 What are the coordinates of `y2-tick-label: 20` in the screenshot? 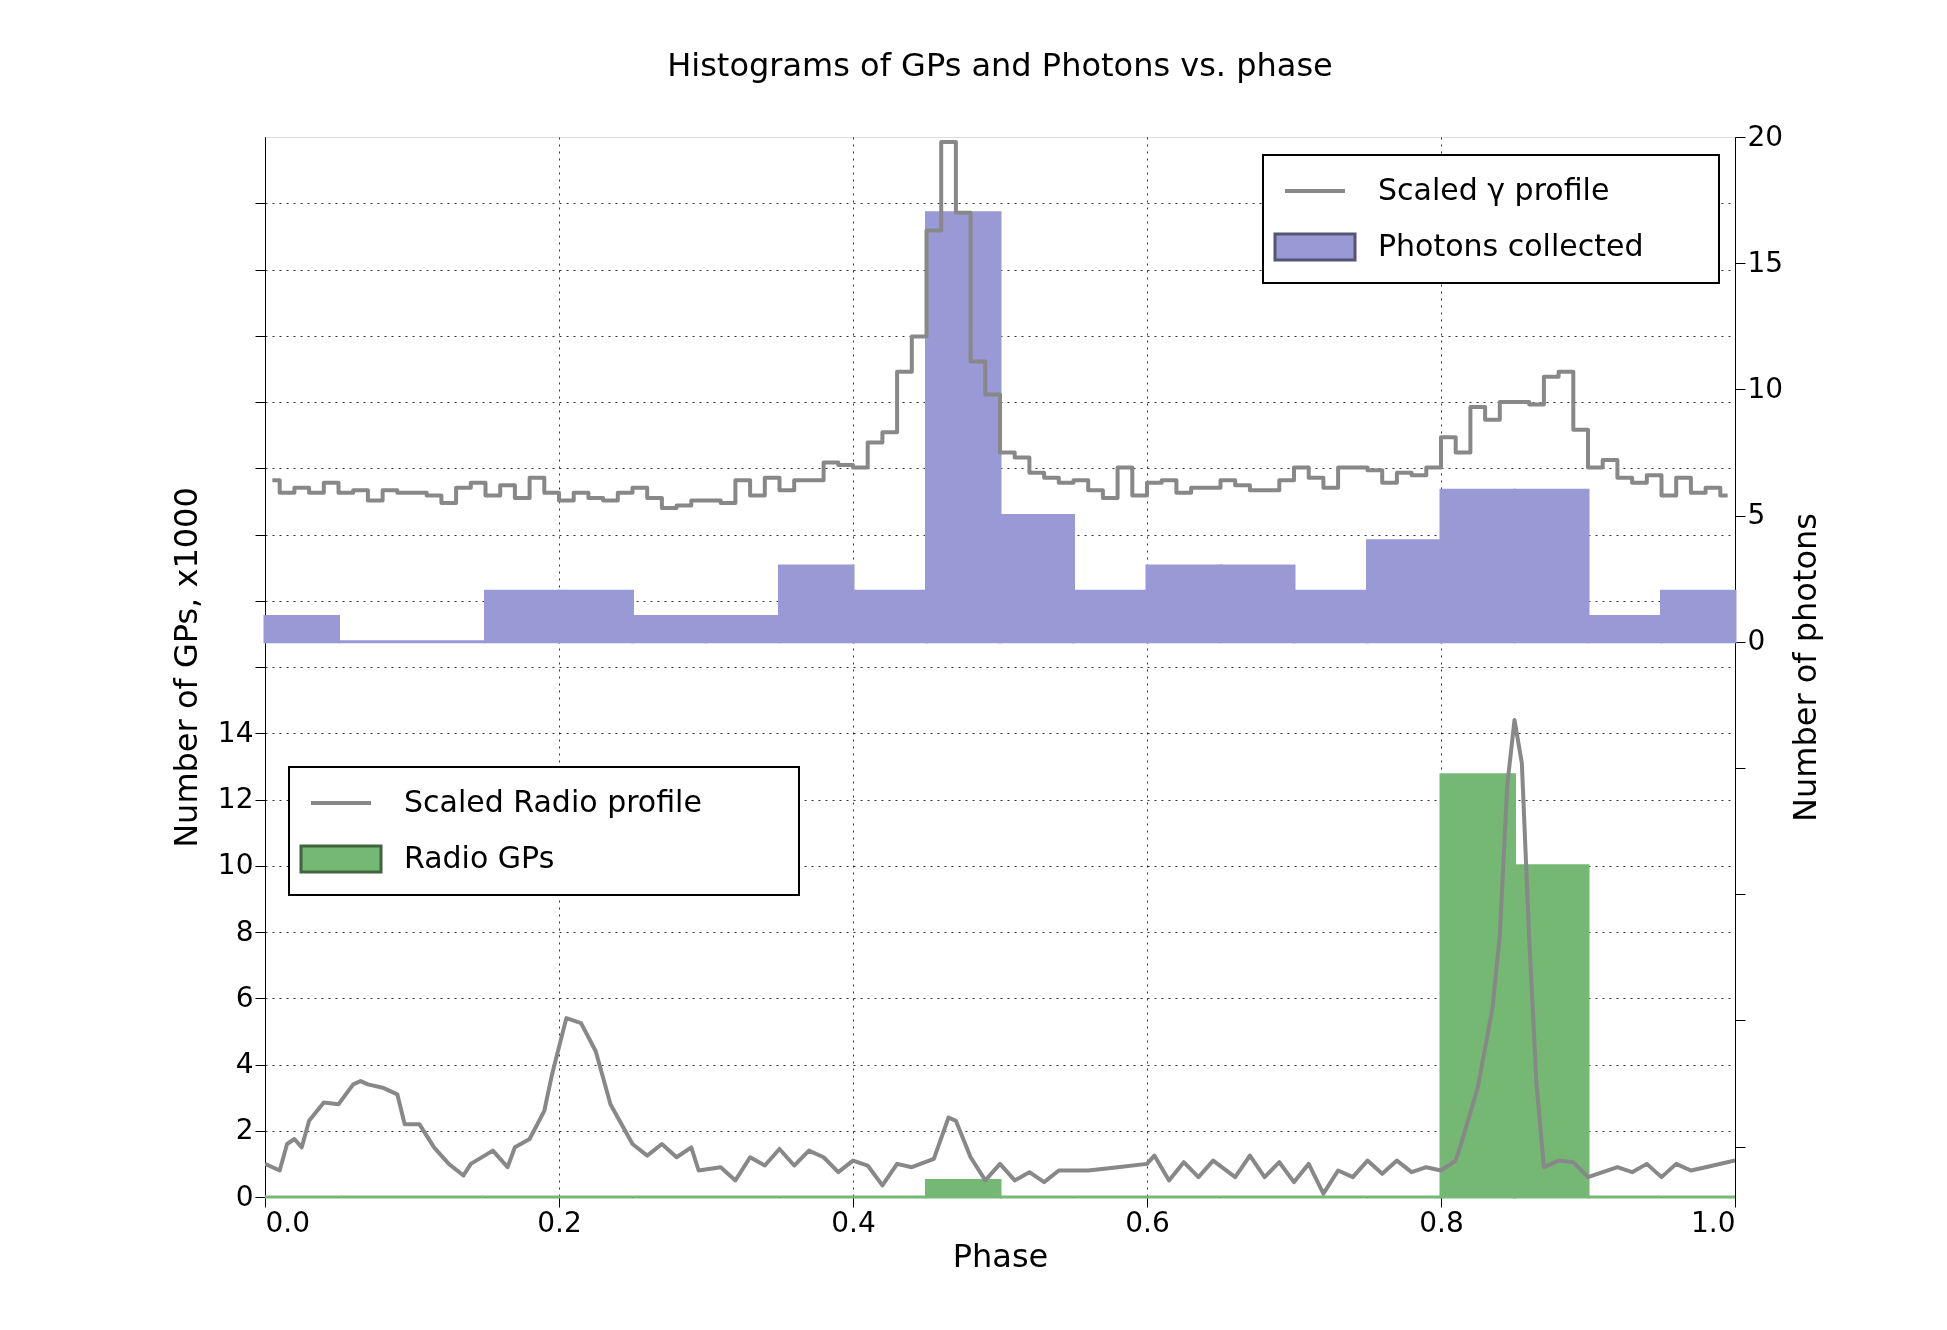 It's located at (1765, 136).